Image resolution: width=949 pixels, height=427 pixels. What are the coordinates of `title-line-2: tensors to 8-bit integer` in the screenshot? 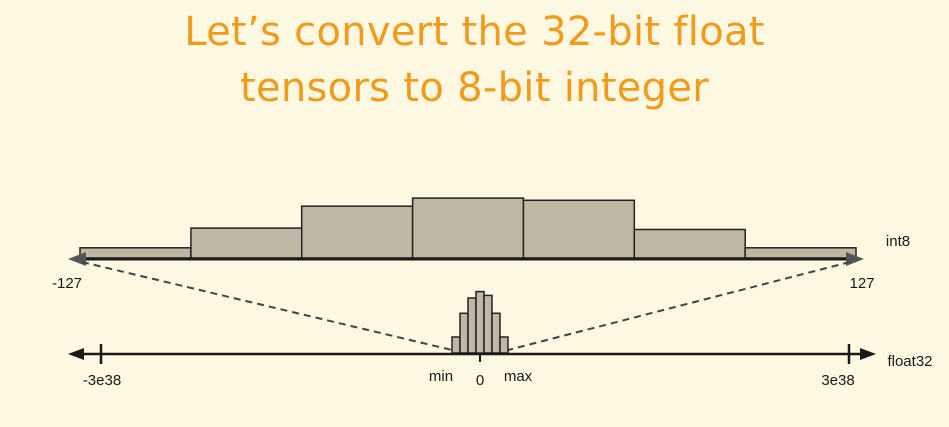 It's located at (474, 88).